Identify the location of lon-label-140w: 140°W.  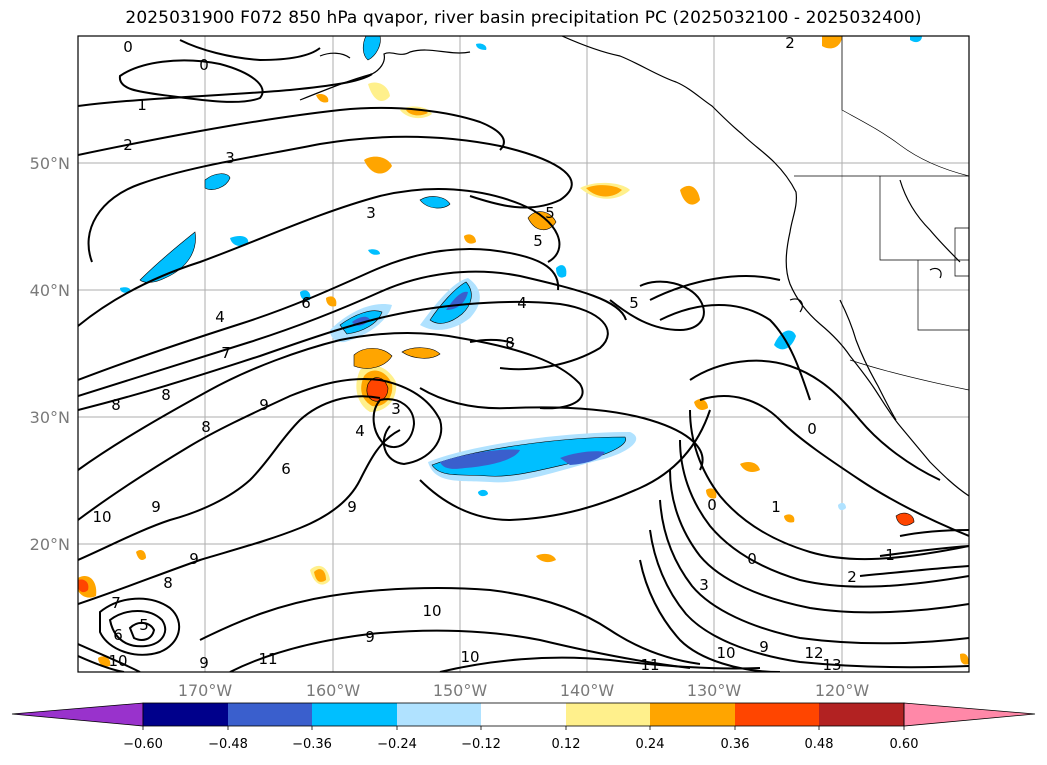
(587, 690).